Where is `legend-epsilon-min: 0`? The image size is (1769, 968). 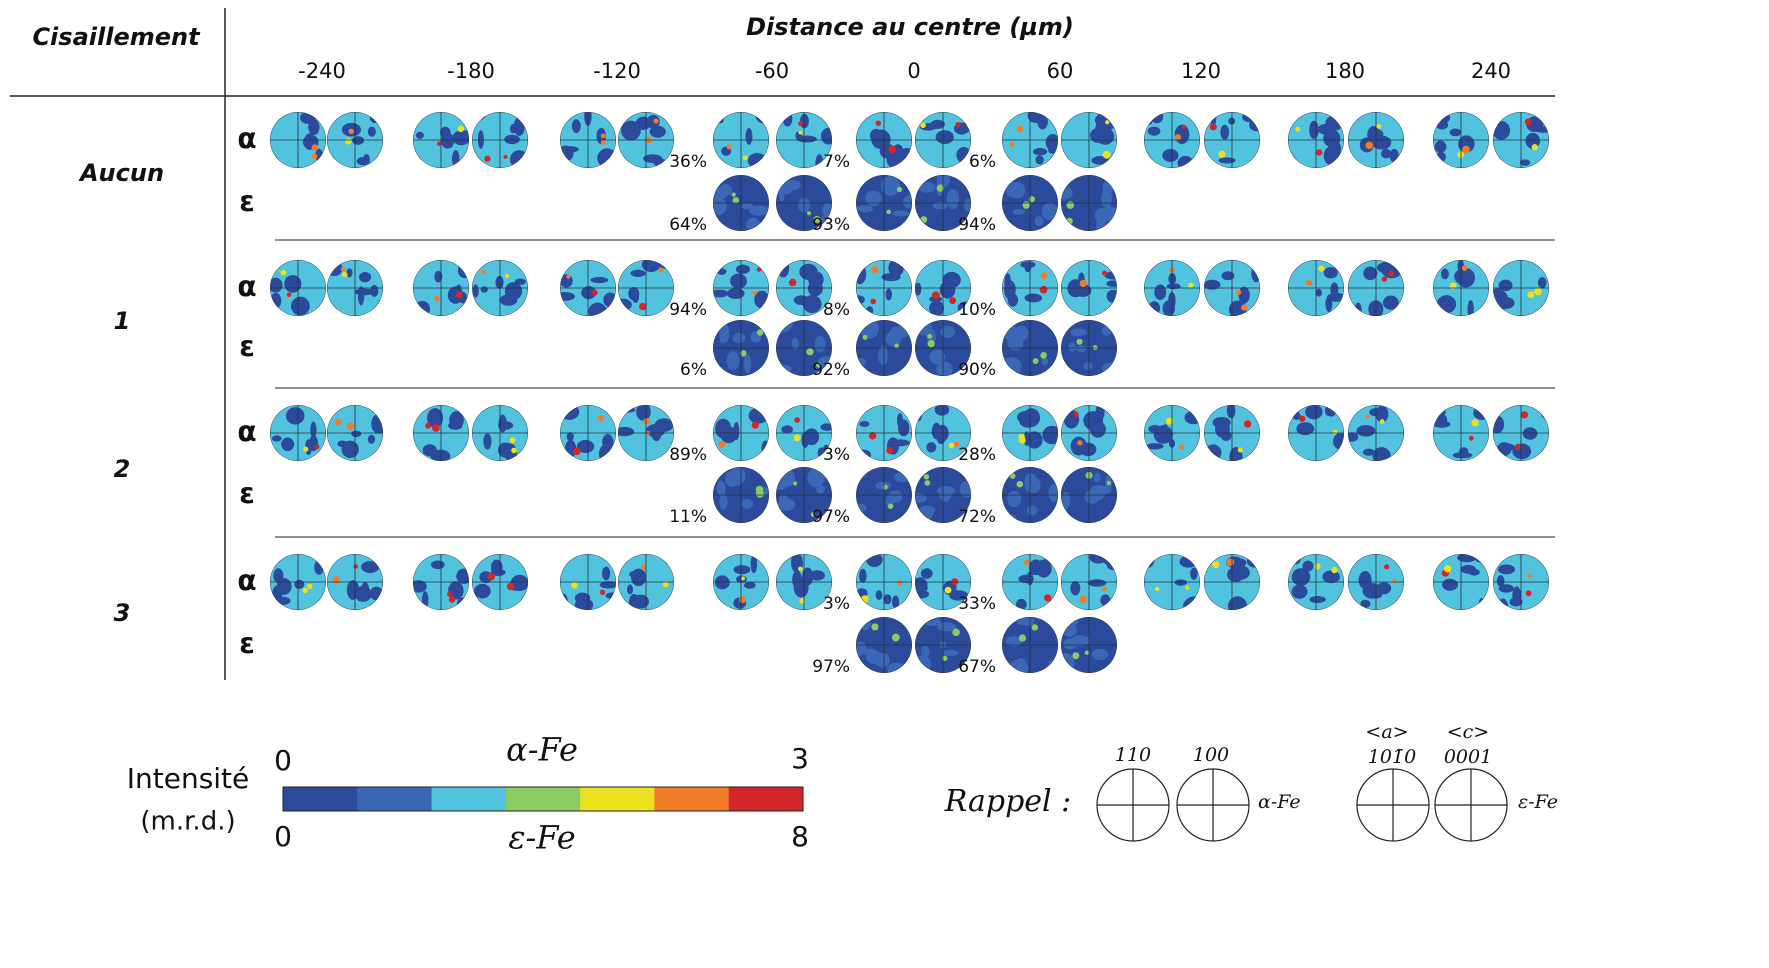 legend-epsilon-min: 0 is located at coordinates (283, 836).